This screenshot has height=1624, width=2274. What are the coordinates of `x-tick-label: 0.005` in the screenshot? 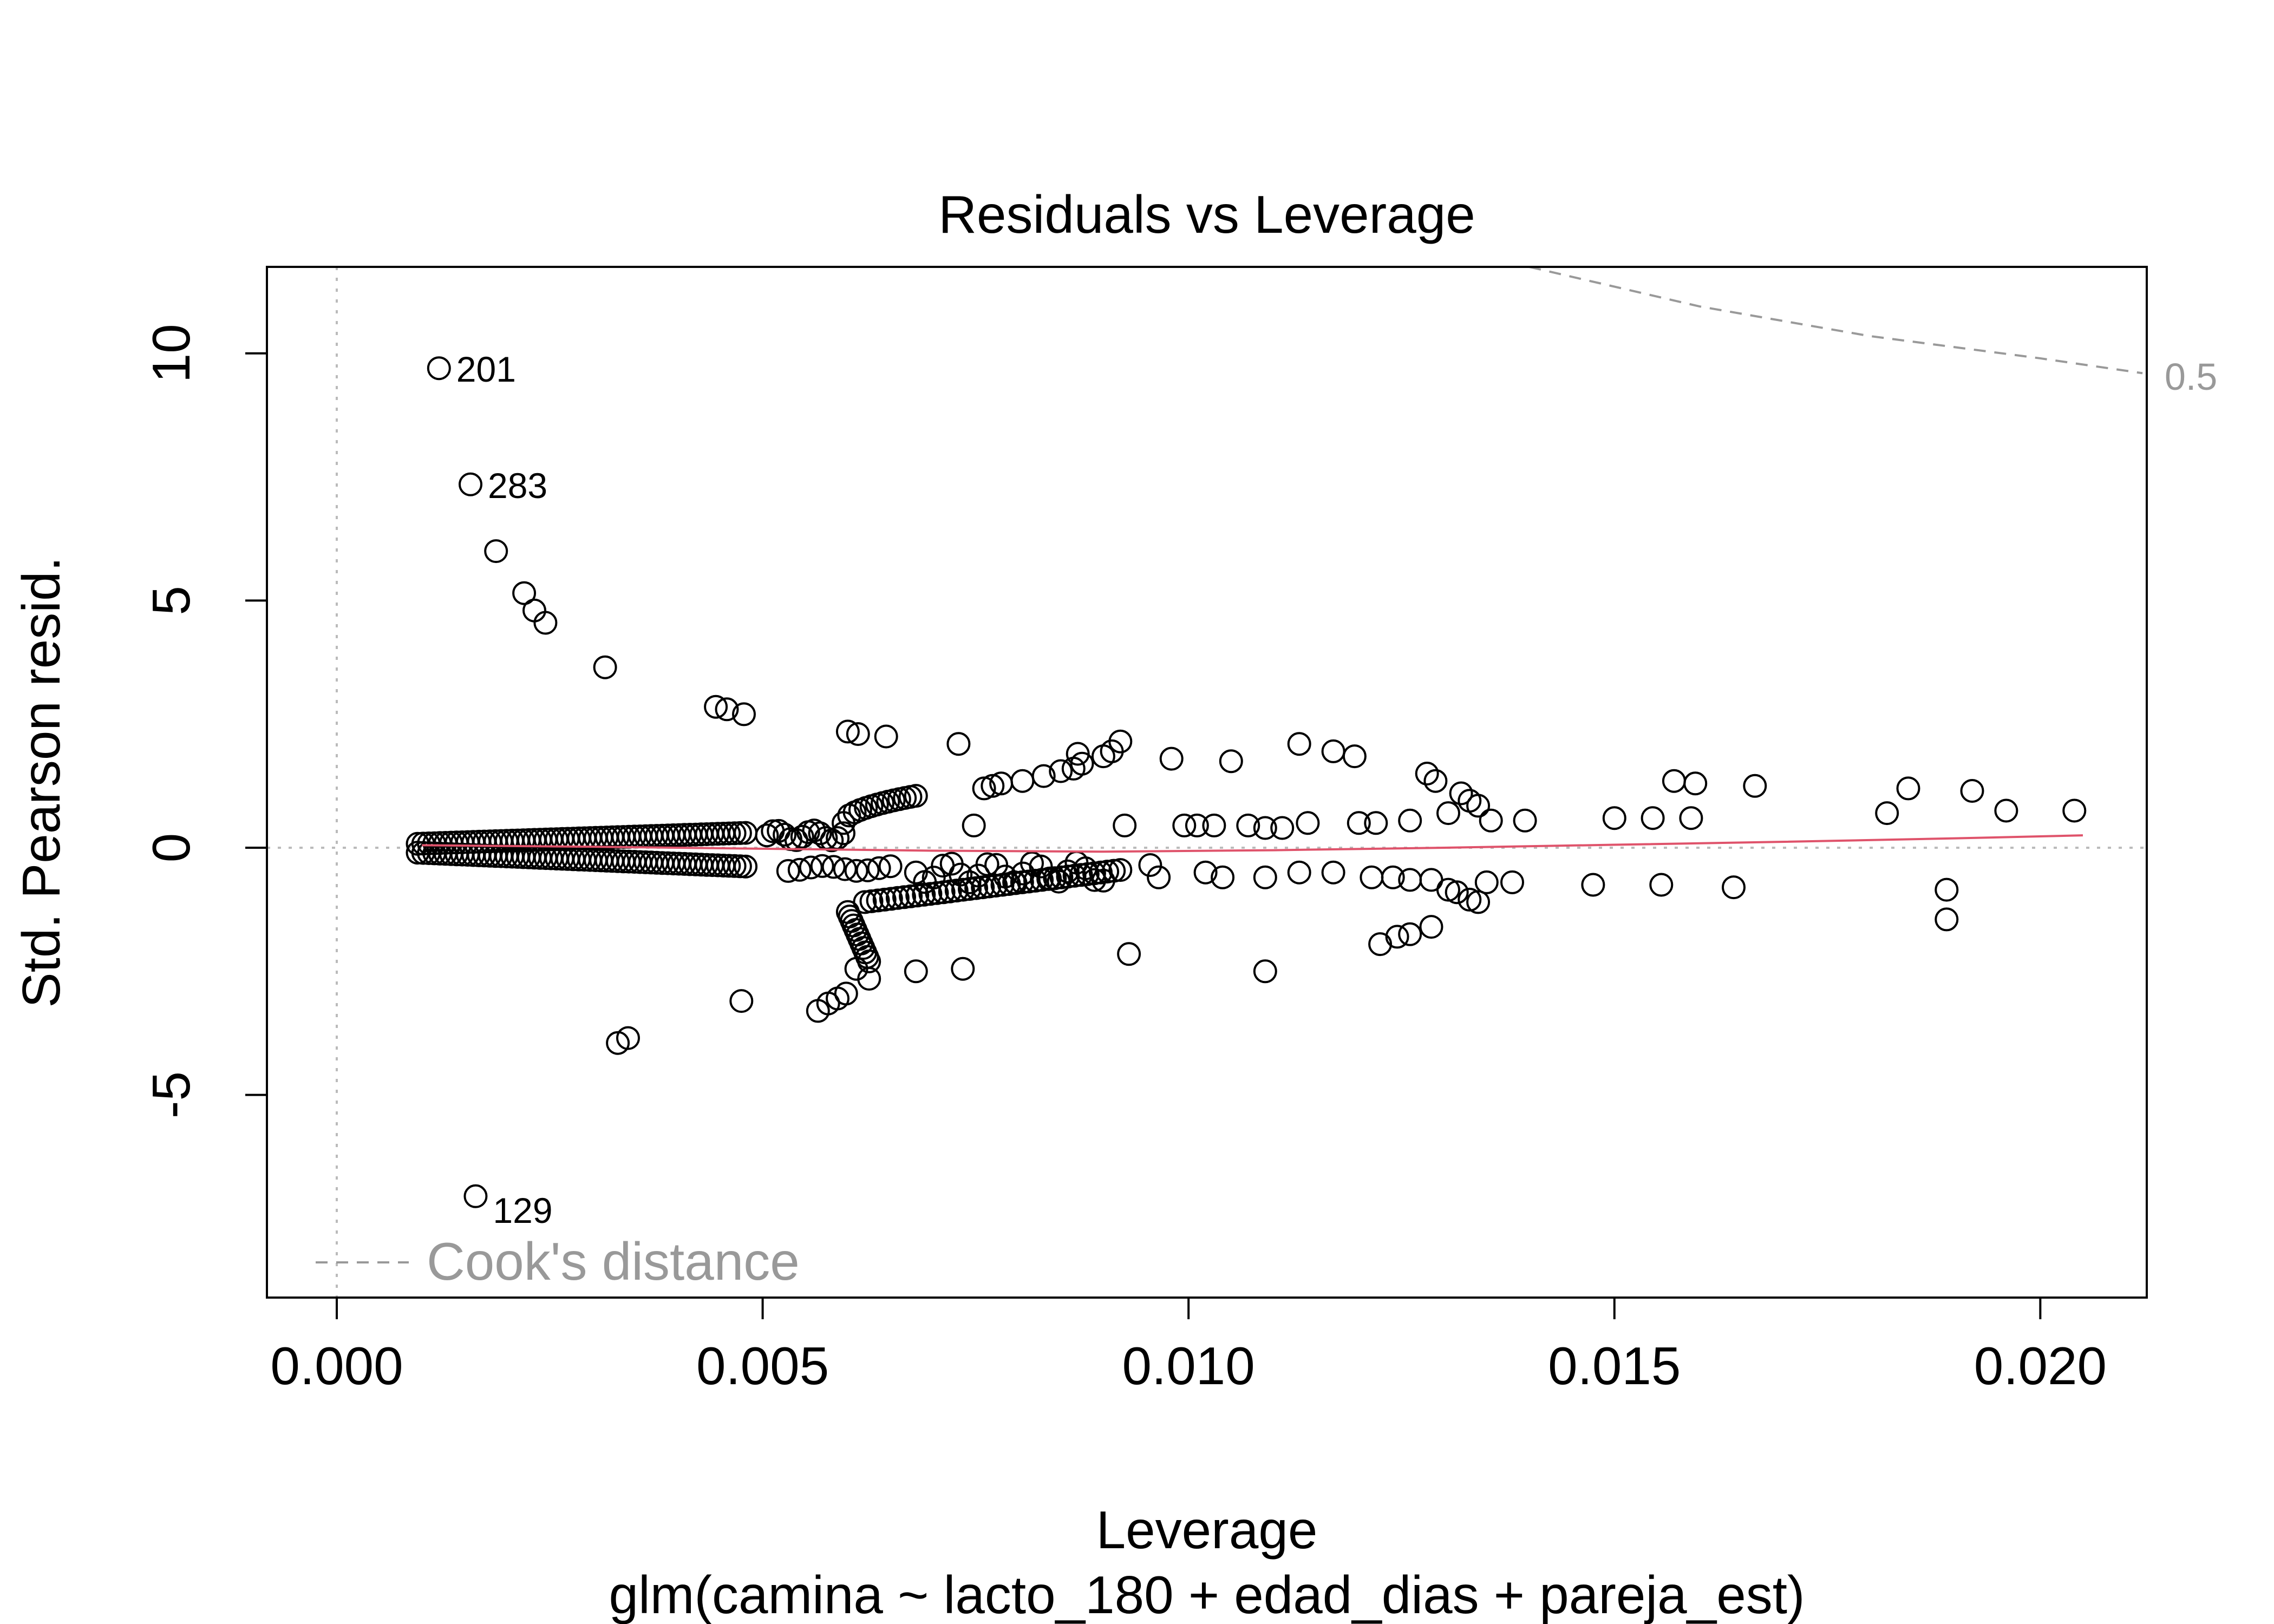 It's located at (763, 1366).